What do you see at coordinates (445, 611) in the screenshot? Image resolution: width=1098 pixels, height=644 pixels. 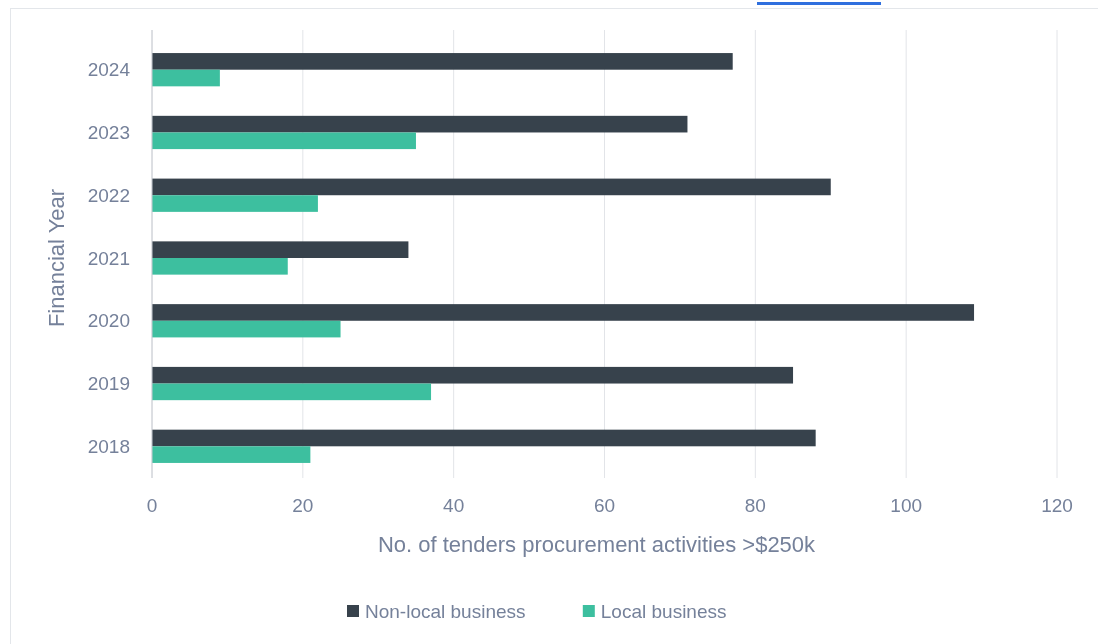 I see `legend-label: Non-local business` at bounding box center [445, 611].